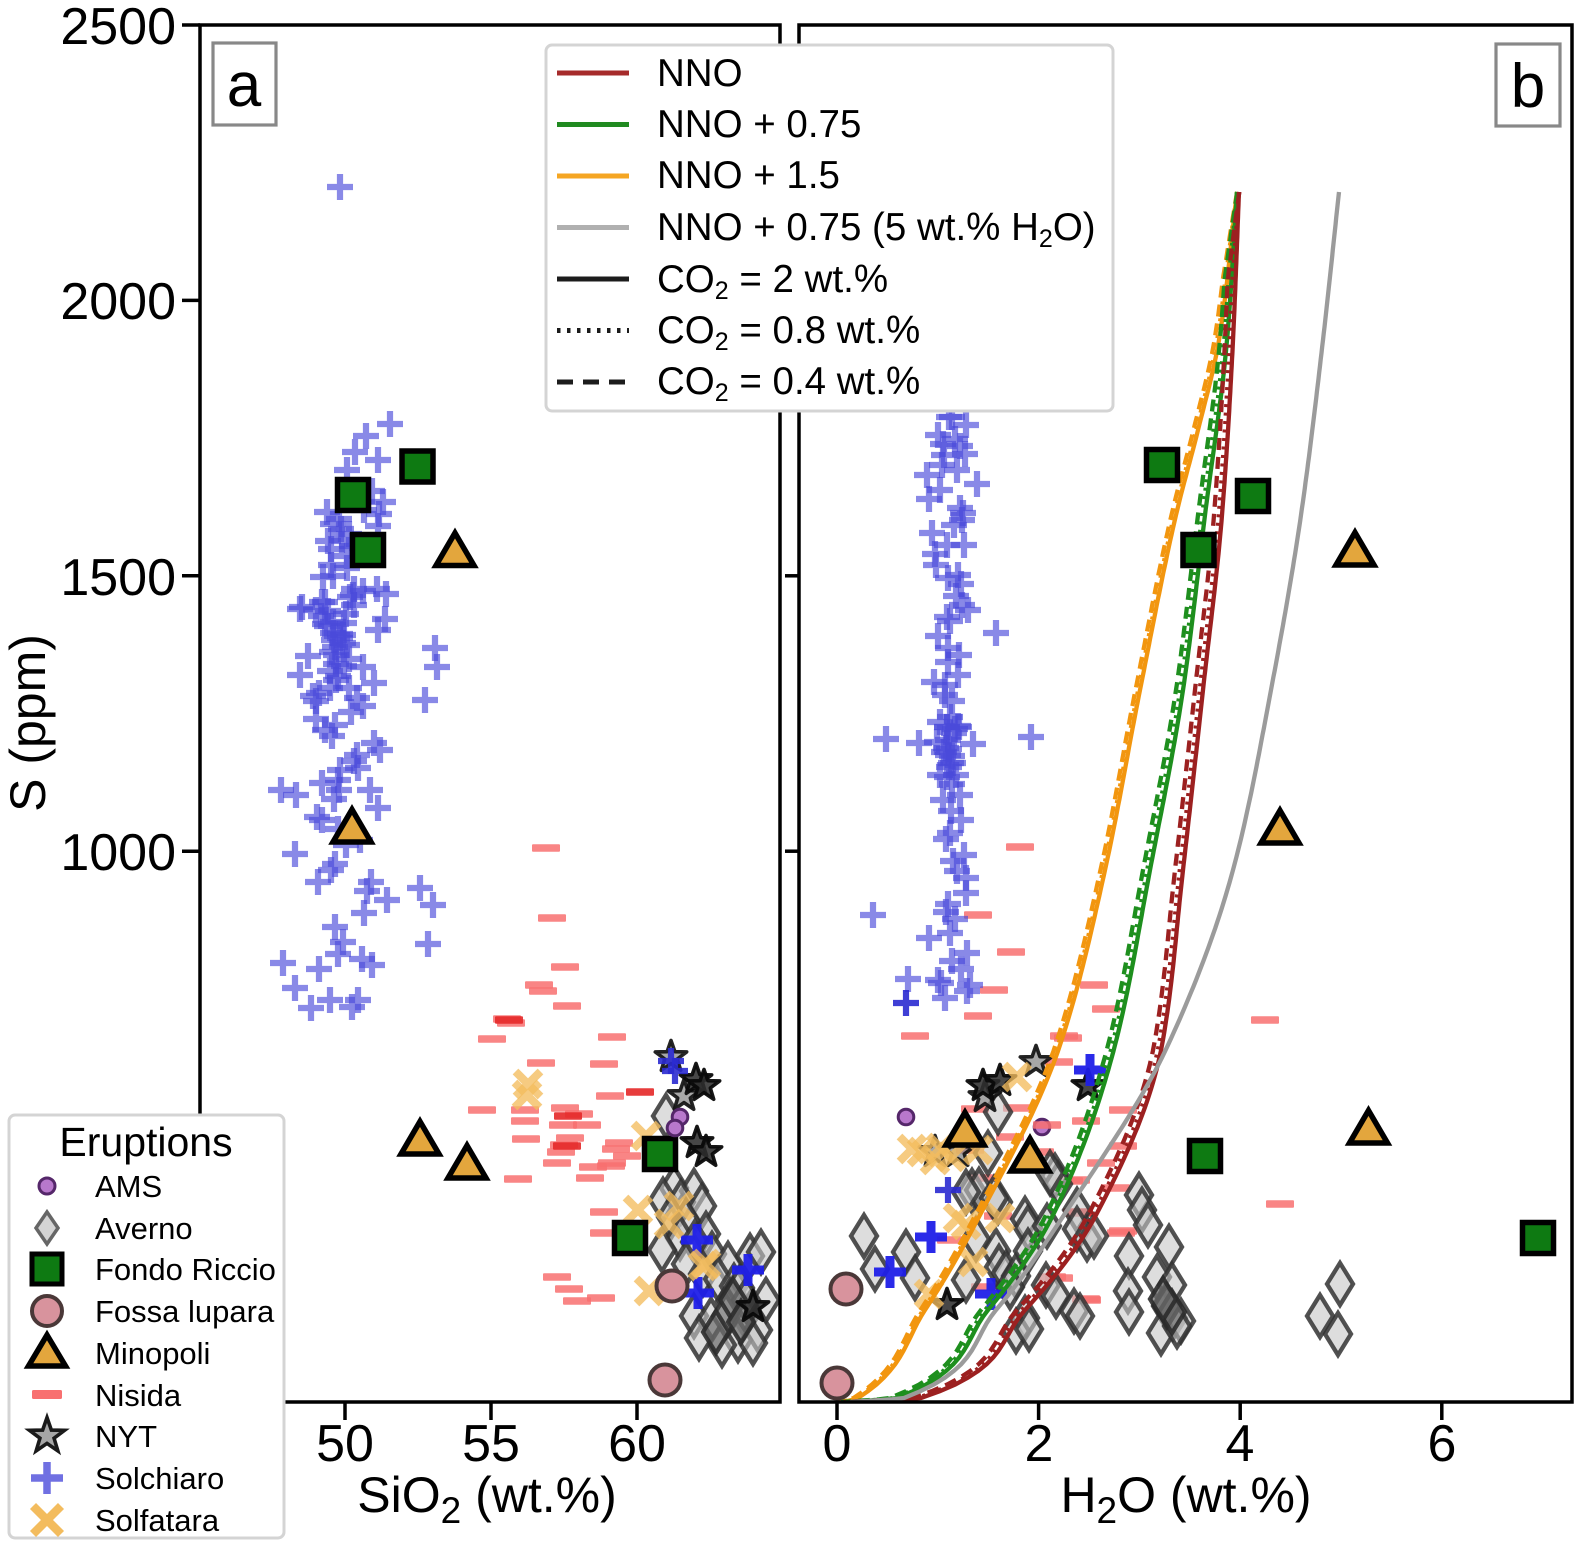 The height and width of the screenshot is (1549, 1582). I want to click on svg-text: CO2 = 0.4 wt.%, so click(788, 383).